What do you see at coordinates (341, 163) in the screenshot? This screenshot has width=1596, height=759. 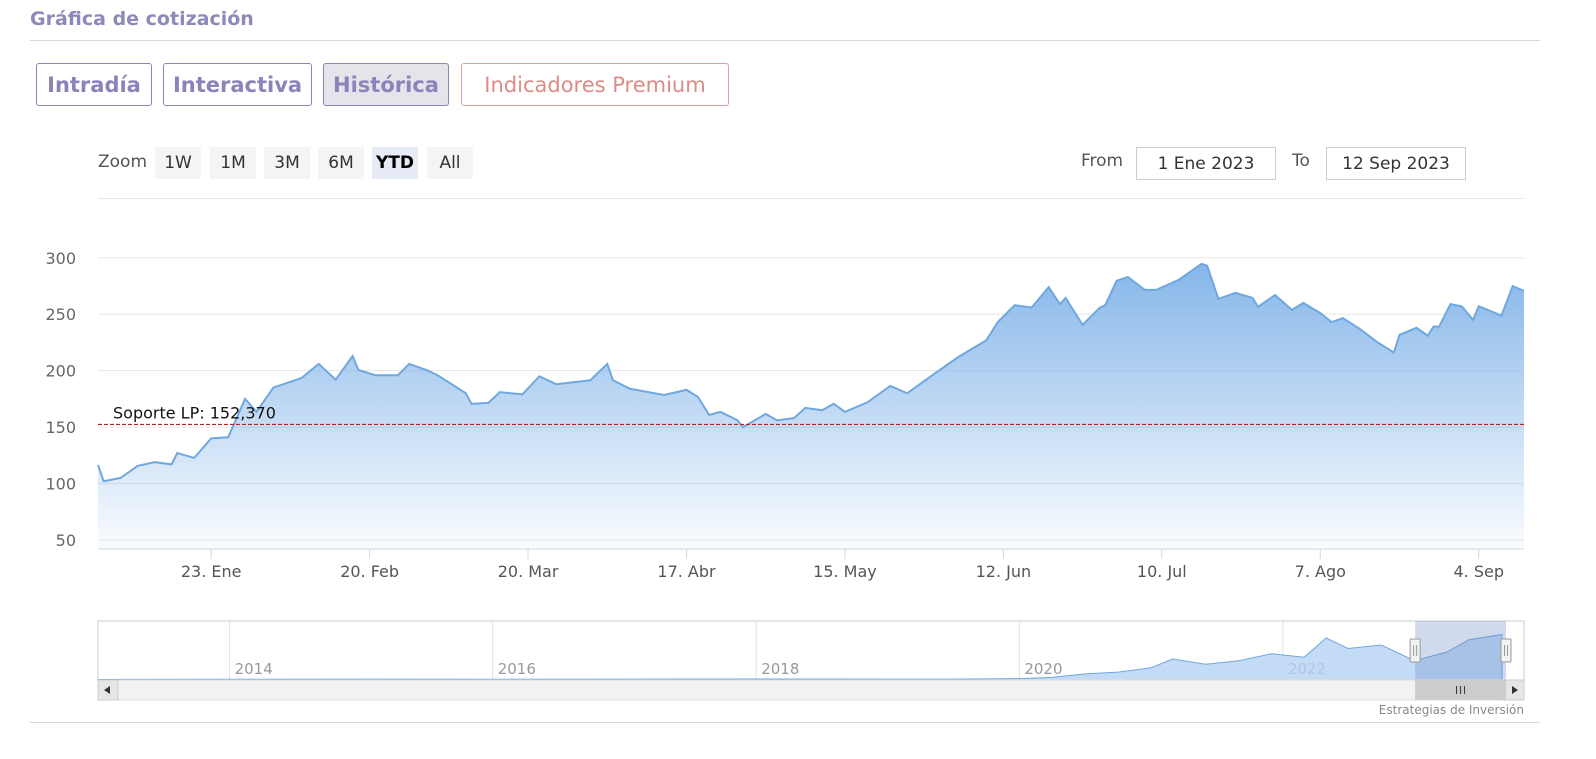 I see `zoom-button: 6M` at bounding box center [341, 163].